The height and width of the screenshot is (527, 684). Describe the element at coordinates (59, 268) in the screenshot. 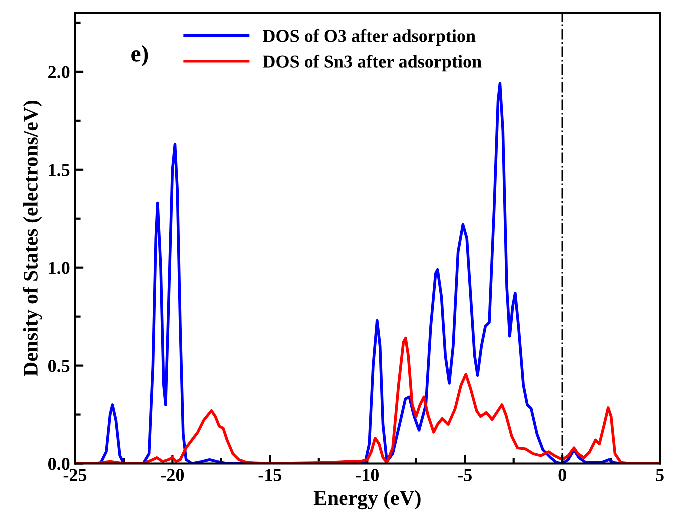

I see `y-tick-label: 1.0` at that location.